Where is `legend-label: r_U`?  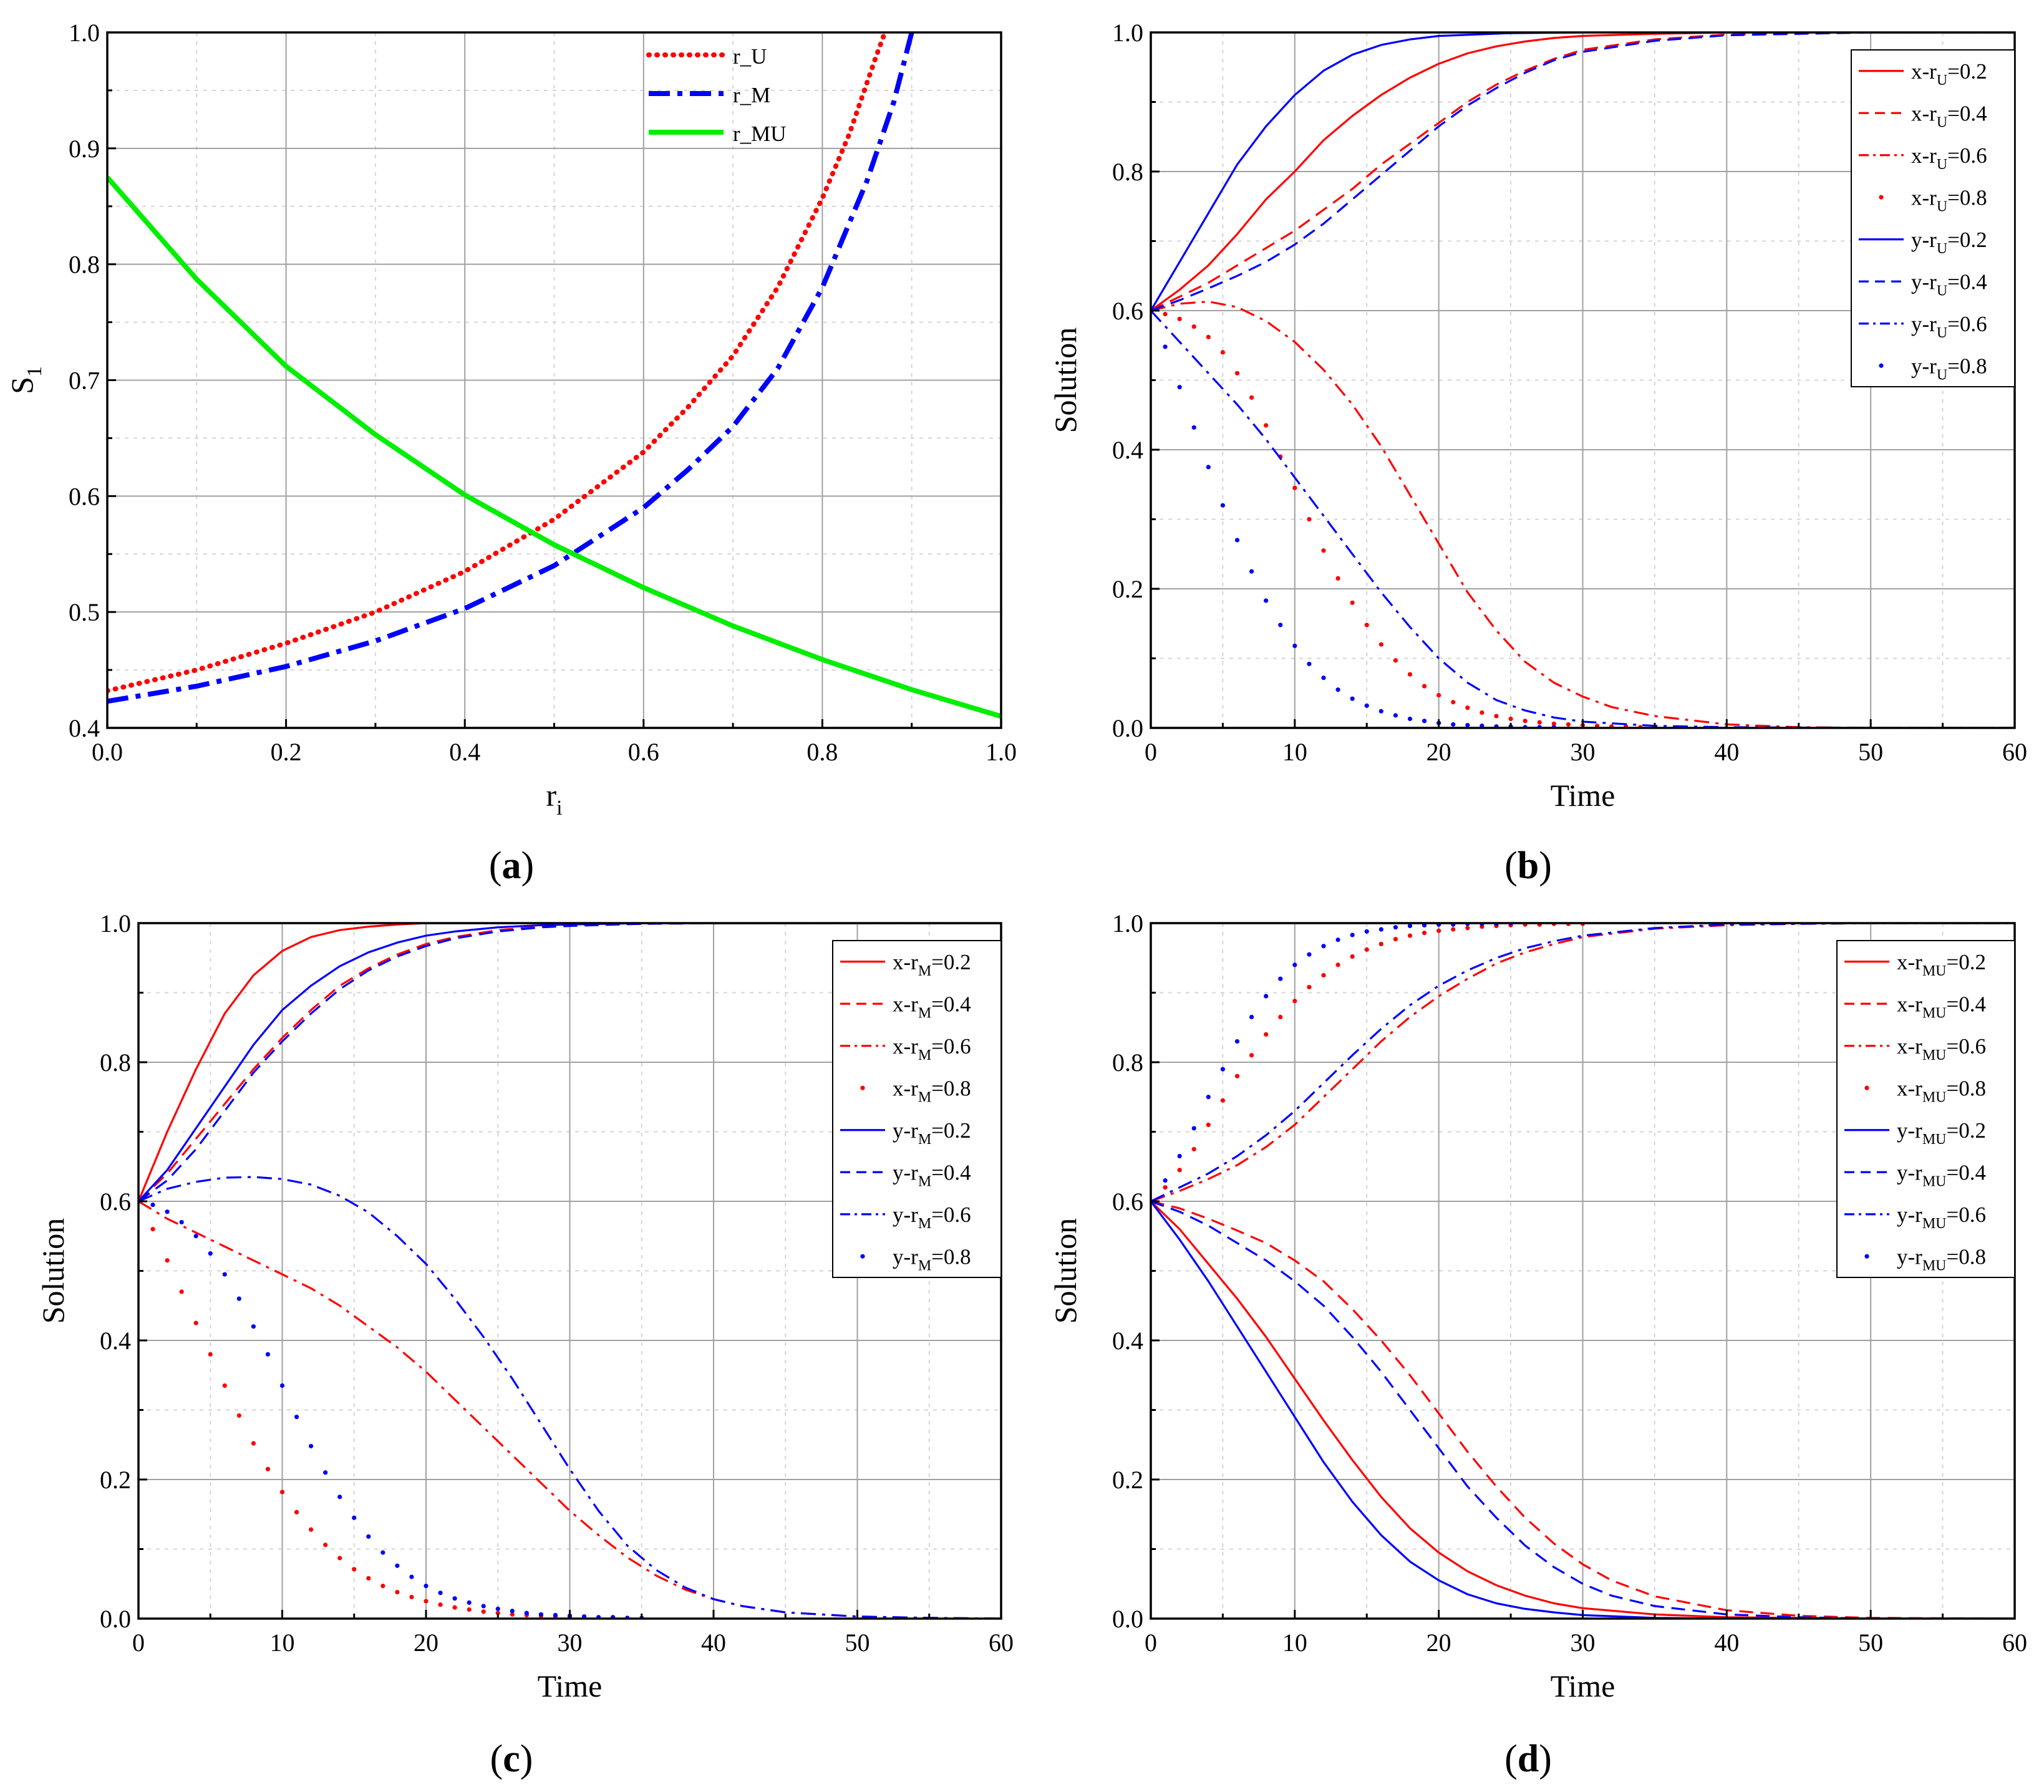 legend-label: r_U is located at coordinates (750, 56).